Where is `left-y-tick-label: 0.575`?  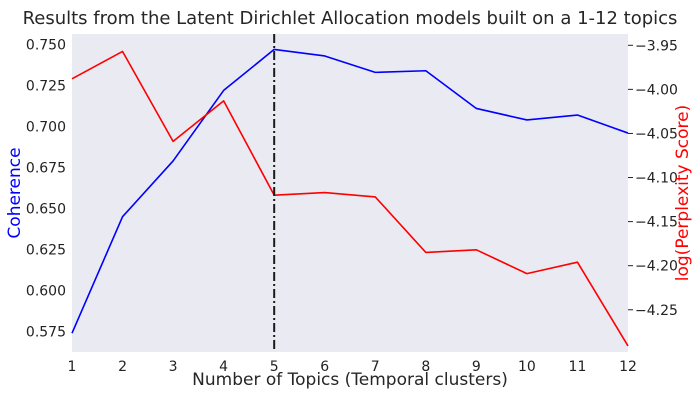
left-y-tick-label: 0.575 is located at coordinates (46, 332).